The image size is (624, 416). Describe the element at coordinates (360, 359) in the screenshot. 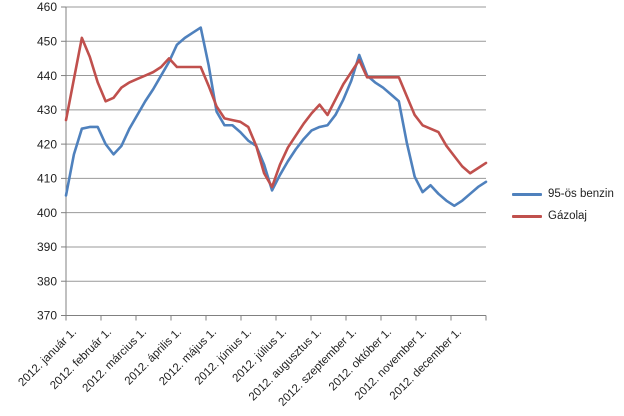

I see `x-axis-label: 2012. október 1.` at that location.